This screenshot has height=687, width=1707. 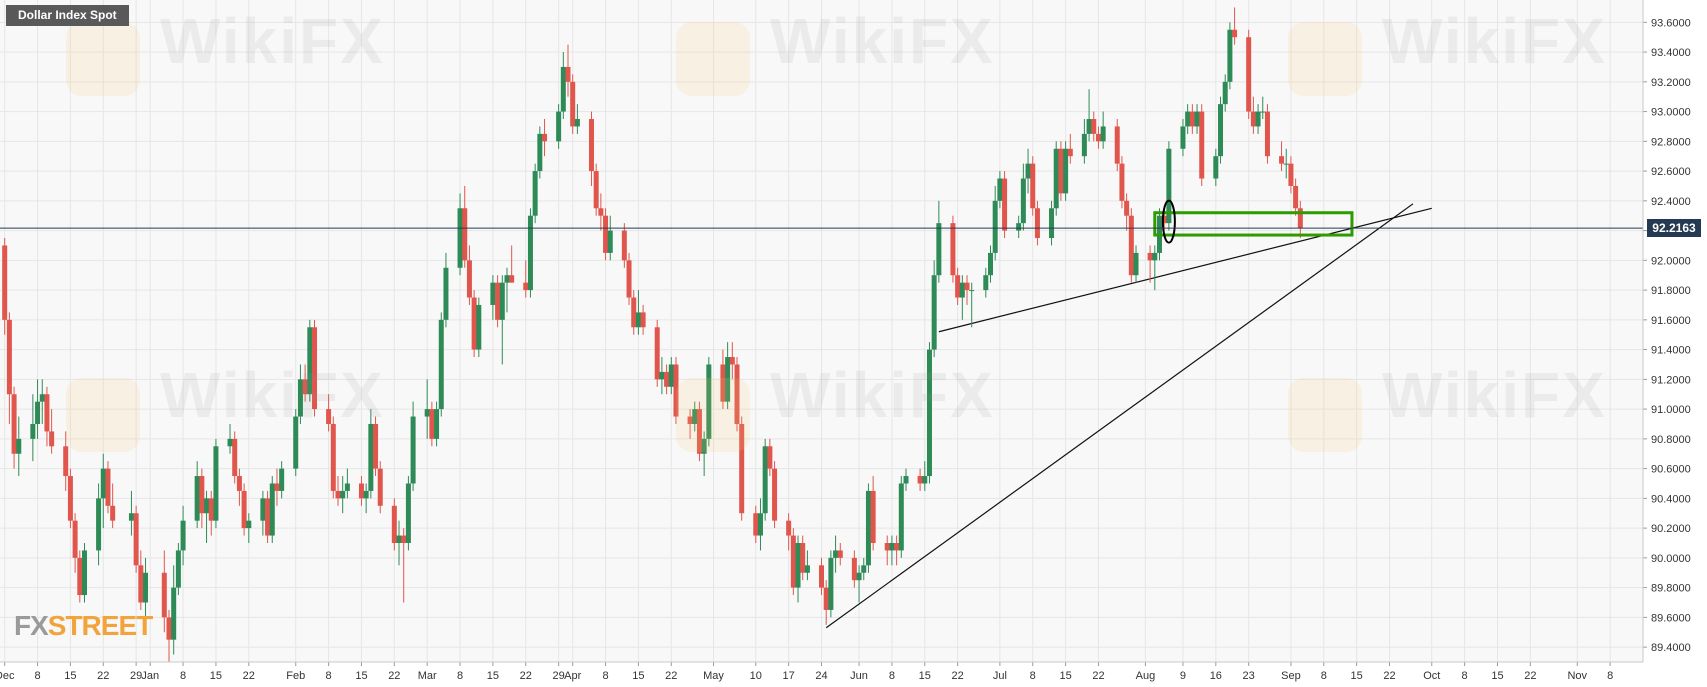 I want to click on x-tick-label: Oct, so click(x=1431, y=676).